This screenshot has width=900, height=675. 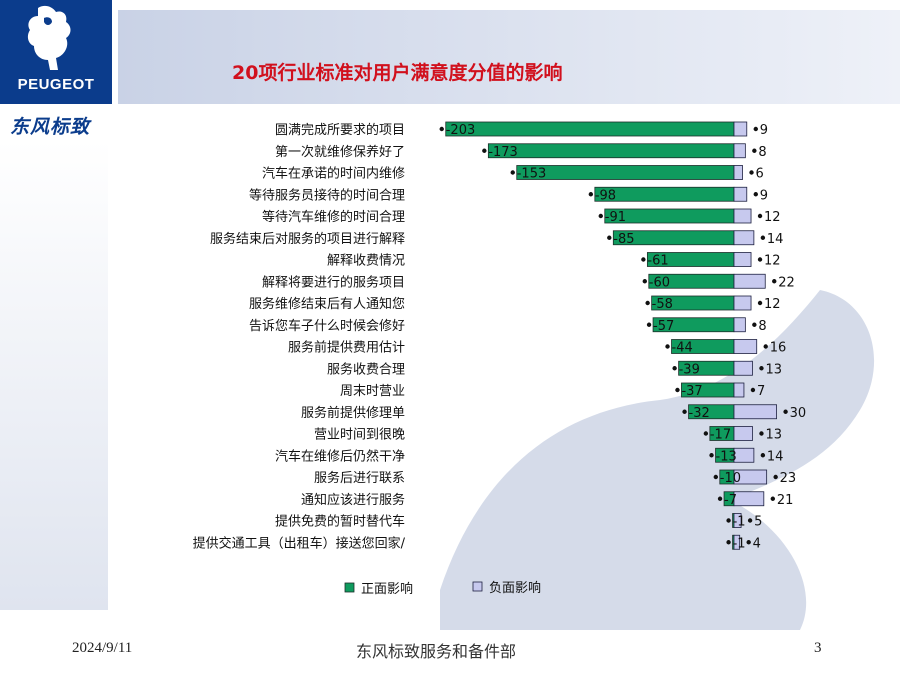 I want to click on data-label-negative: 4, so click(x=757, y=543).